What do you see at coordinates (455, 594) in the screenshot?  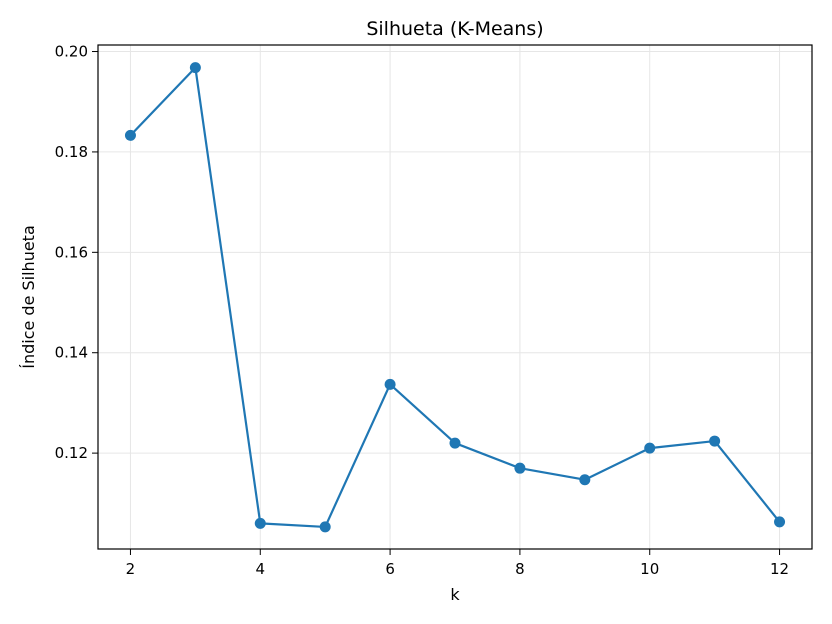 I see `x-axis-label: k` at bounding box center [455, 594].